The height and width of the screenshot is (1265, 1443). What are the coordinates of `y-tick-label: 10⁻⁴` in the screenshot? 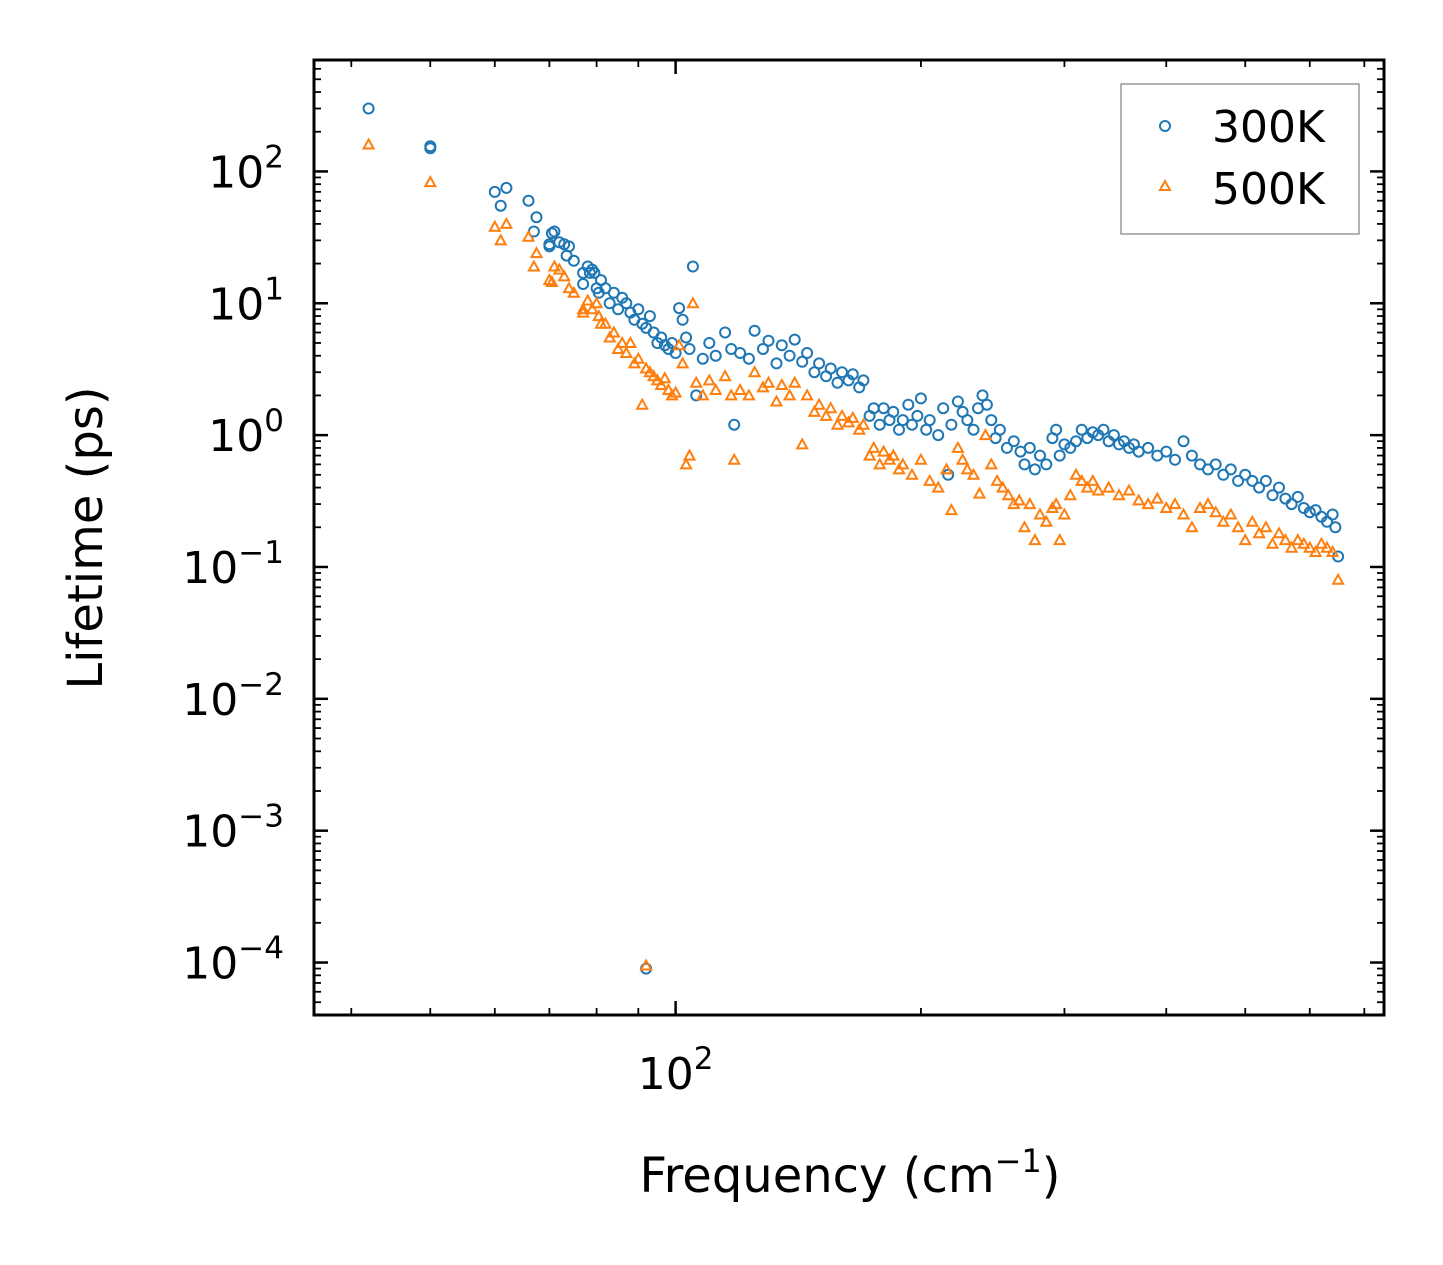 It's located at (233, 960).